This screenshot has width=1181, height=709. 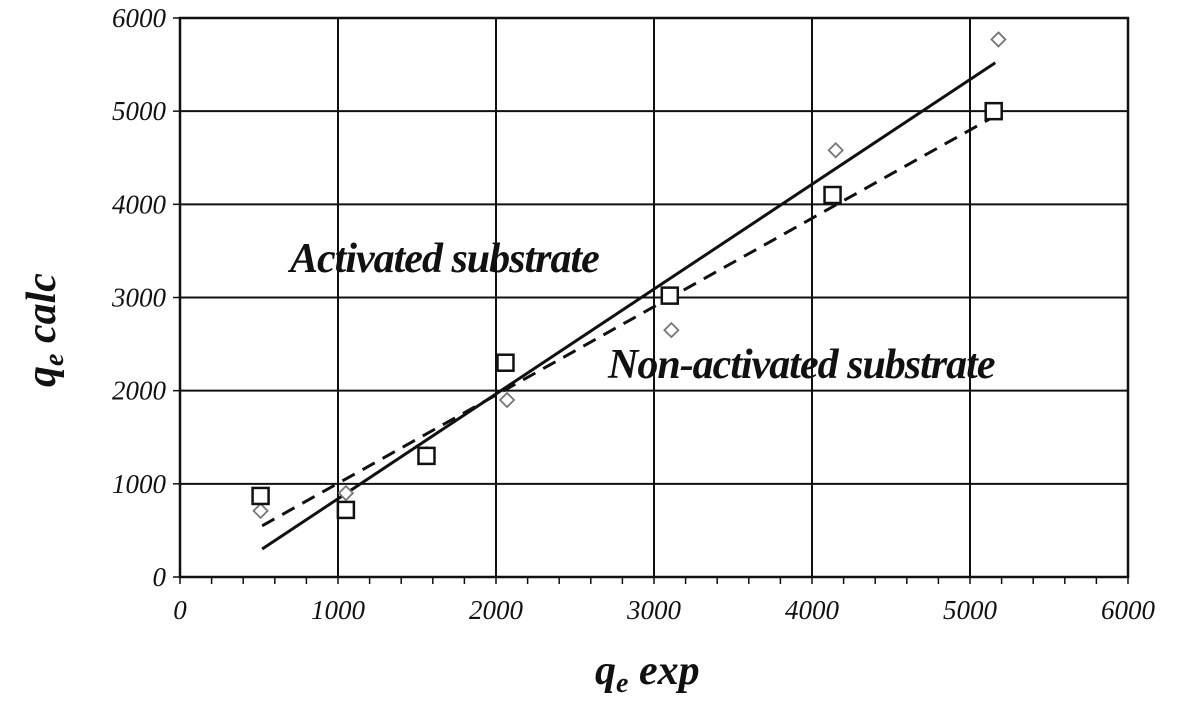 I want to click on y-tick-label: 4000, so click(x=139, y=204).